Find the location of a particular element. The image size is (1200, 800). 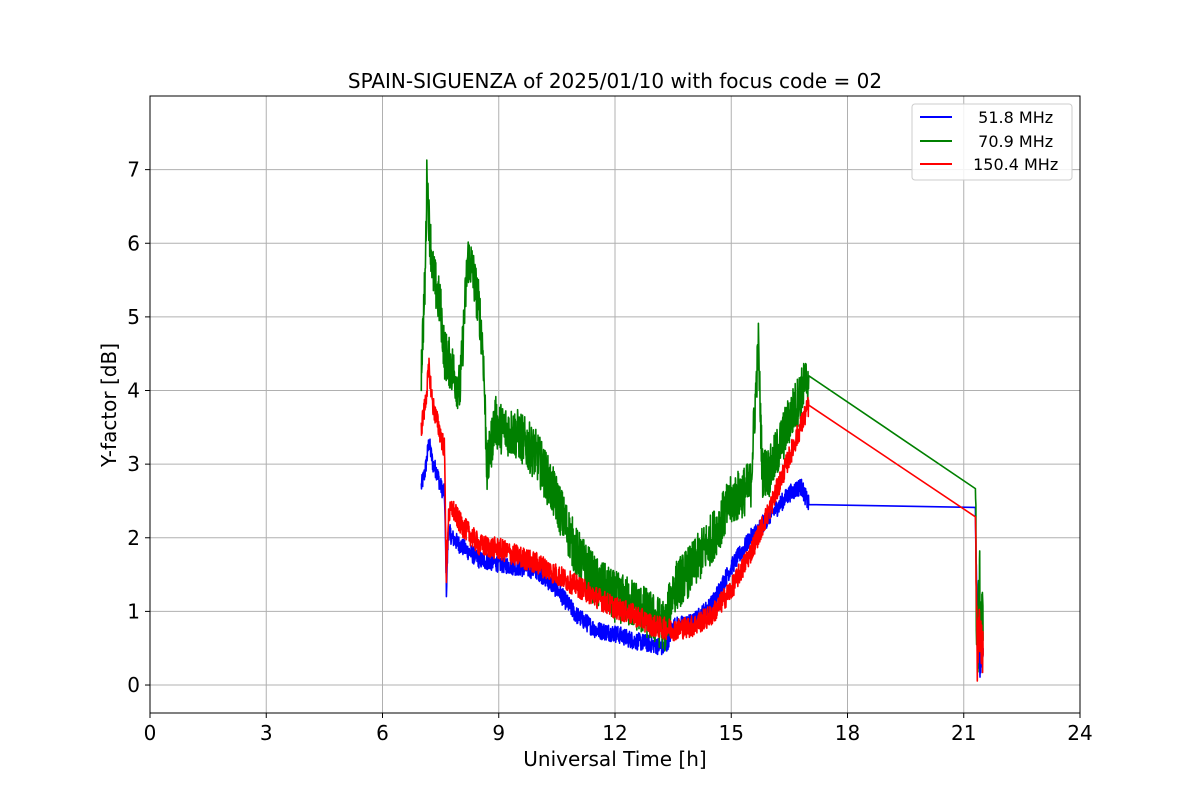

y-tick-label: 3 is located at coordinates (133, 464).